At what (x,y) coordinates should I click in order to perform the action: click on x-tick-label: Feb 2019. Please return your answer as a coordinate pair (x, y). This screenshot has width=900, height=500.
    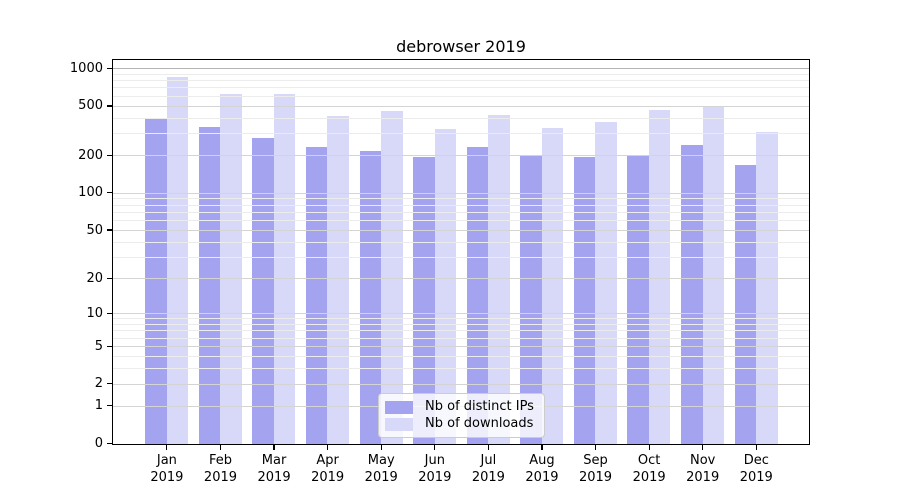
    Looking at the image, I should click on (220, 469).